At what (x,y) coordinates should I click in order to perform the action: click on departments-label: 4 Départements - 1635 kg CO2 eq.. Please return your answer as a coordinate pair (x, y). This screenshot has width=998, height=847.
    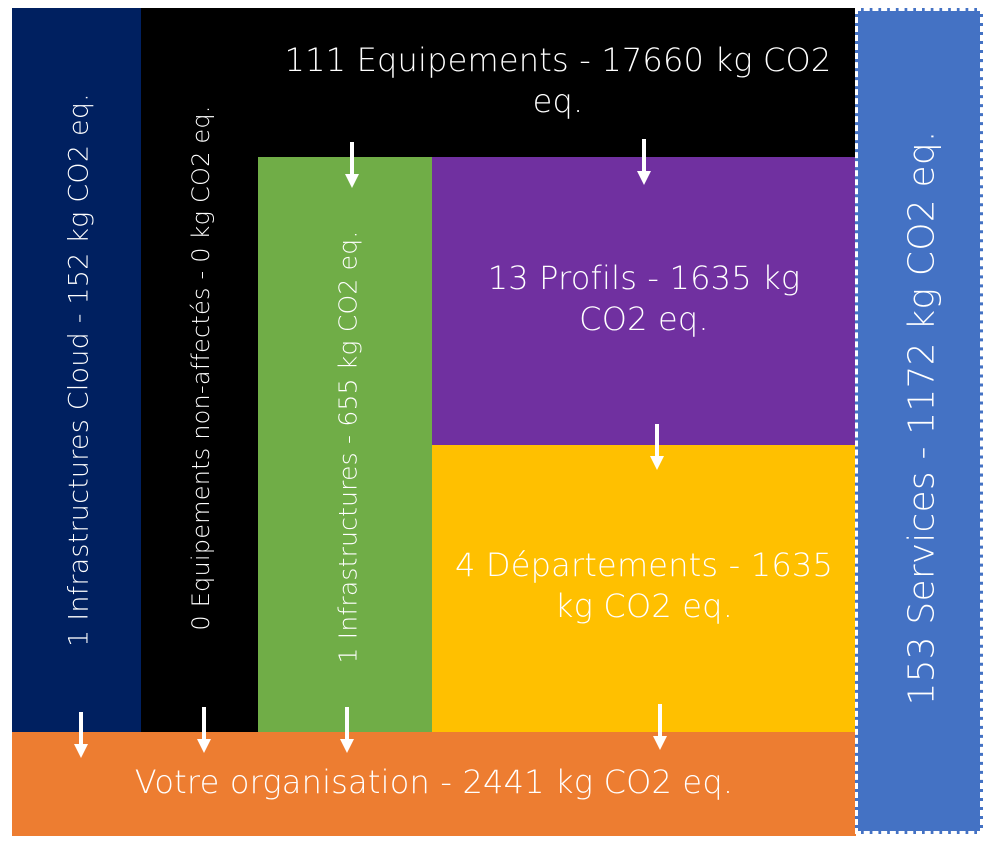
    Looking at the image, I should click on (644, 585).